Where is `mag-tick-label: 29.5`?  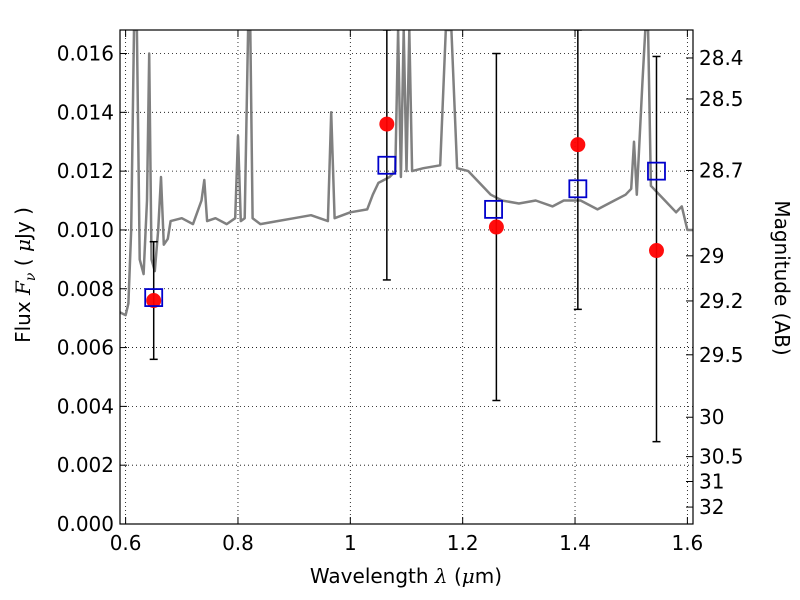 mag-tick-label: 29.5 is located at coordinates (721, 355).